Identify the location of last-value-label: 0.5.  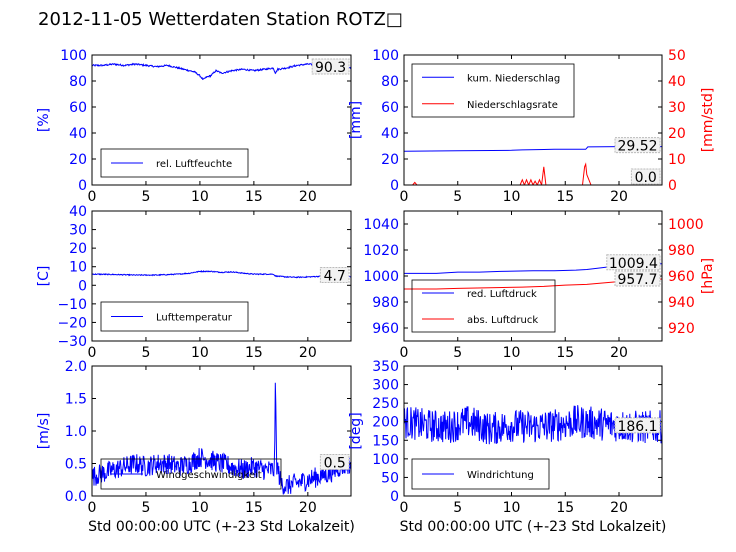
(335, 464).